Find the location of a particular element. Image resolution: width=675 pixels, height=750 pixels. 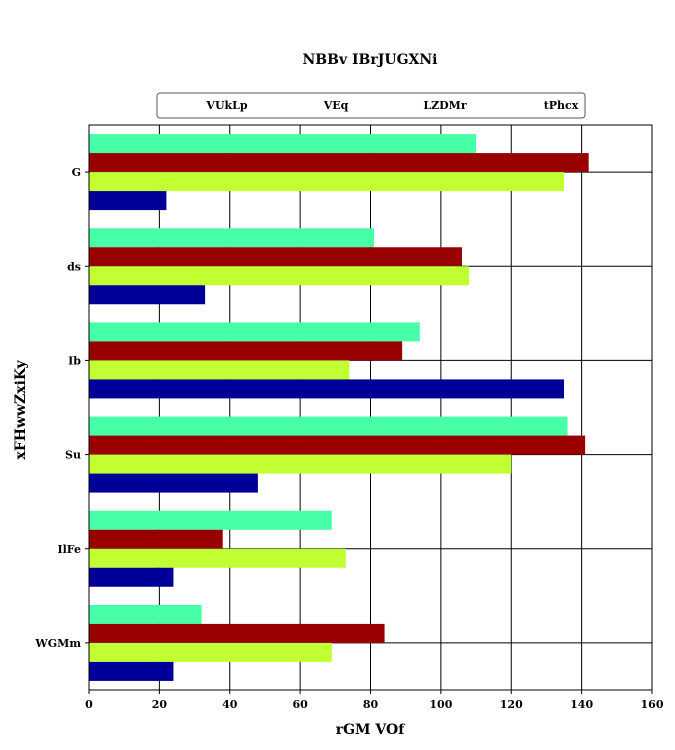

legend-entry-VUkLp: VUkLp is located at coordinates (226, 105).